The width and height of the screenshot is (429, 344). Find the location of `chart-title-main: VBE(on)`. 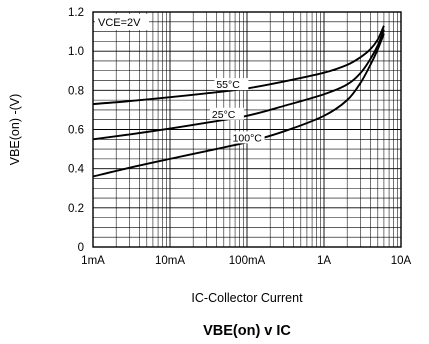

chart-title-main: VBE(on) is located at coordinates (231, 331).